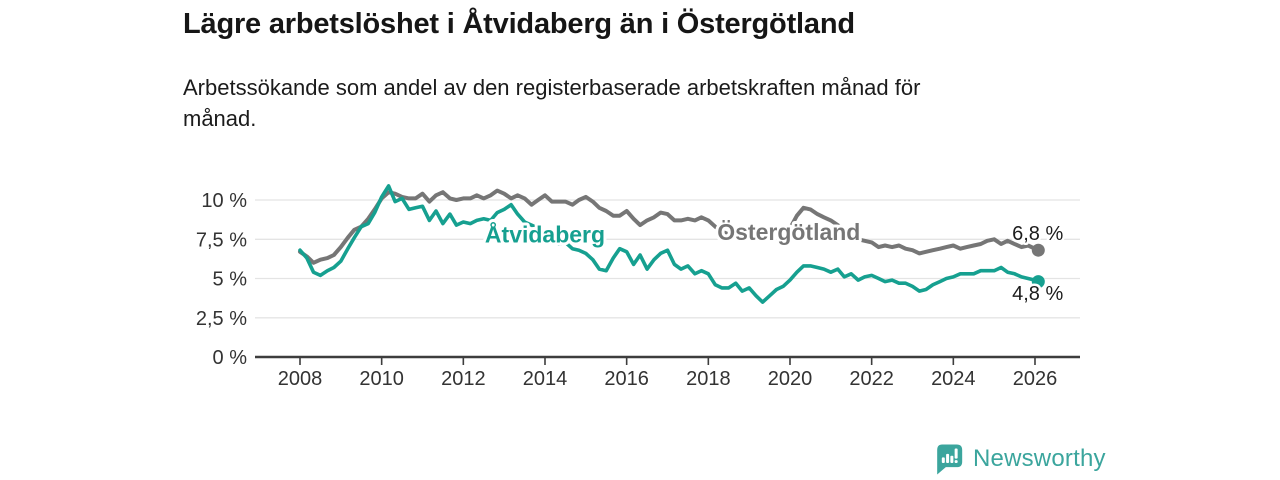 The image size is (1280, 480). What do you see at coordinates (1035, 379) in the screenshot?
I see `x-axis-tick-label: 2026` at bounding box center [1035, 379].